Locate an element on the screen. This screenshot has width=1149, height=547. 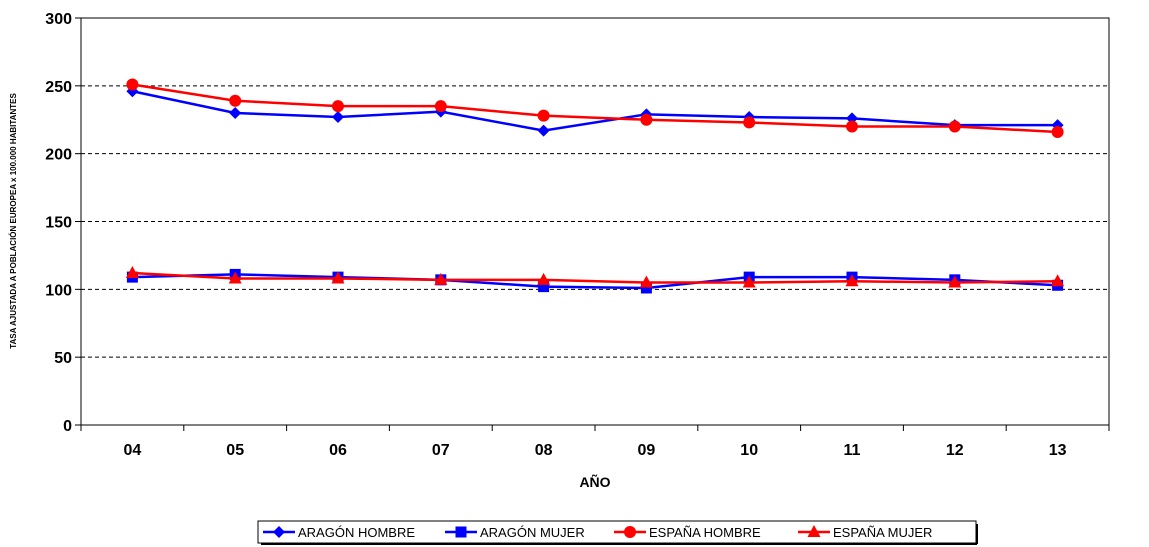
y-tick-label: 150 is located at coordinates (58, 223).